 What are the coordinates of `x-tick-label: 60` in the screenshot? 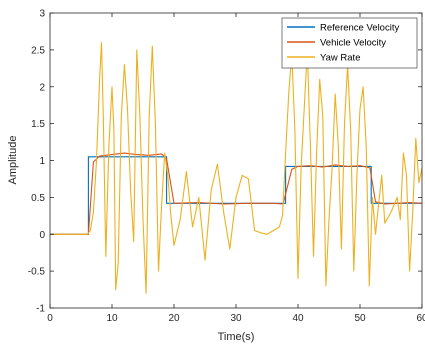 It's located at (420, 318).